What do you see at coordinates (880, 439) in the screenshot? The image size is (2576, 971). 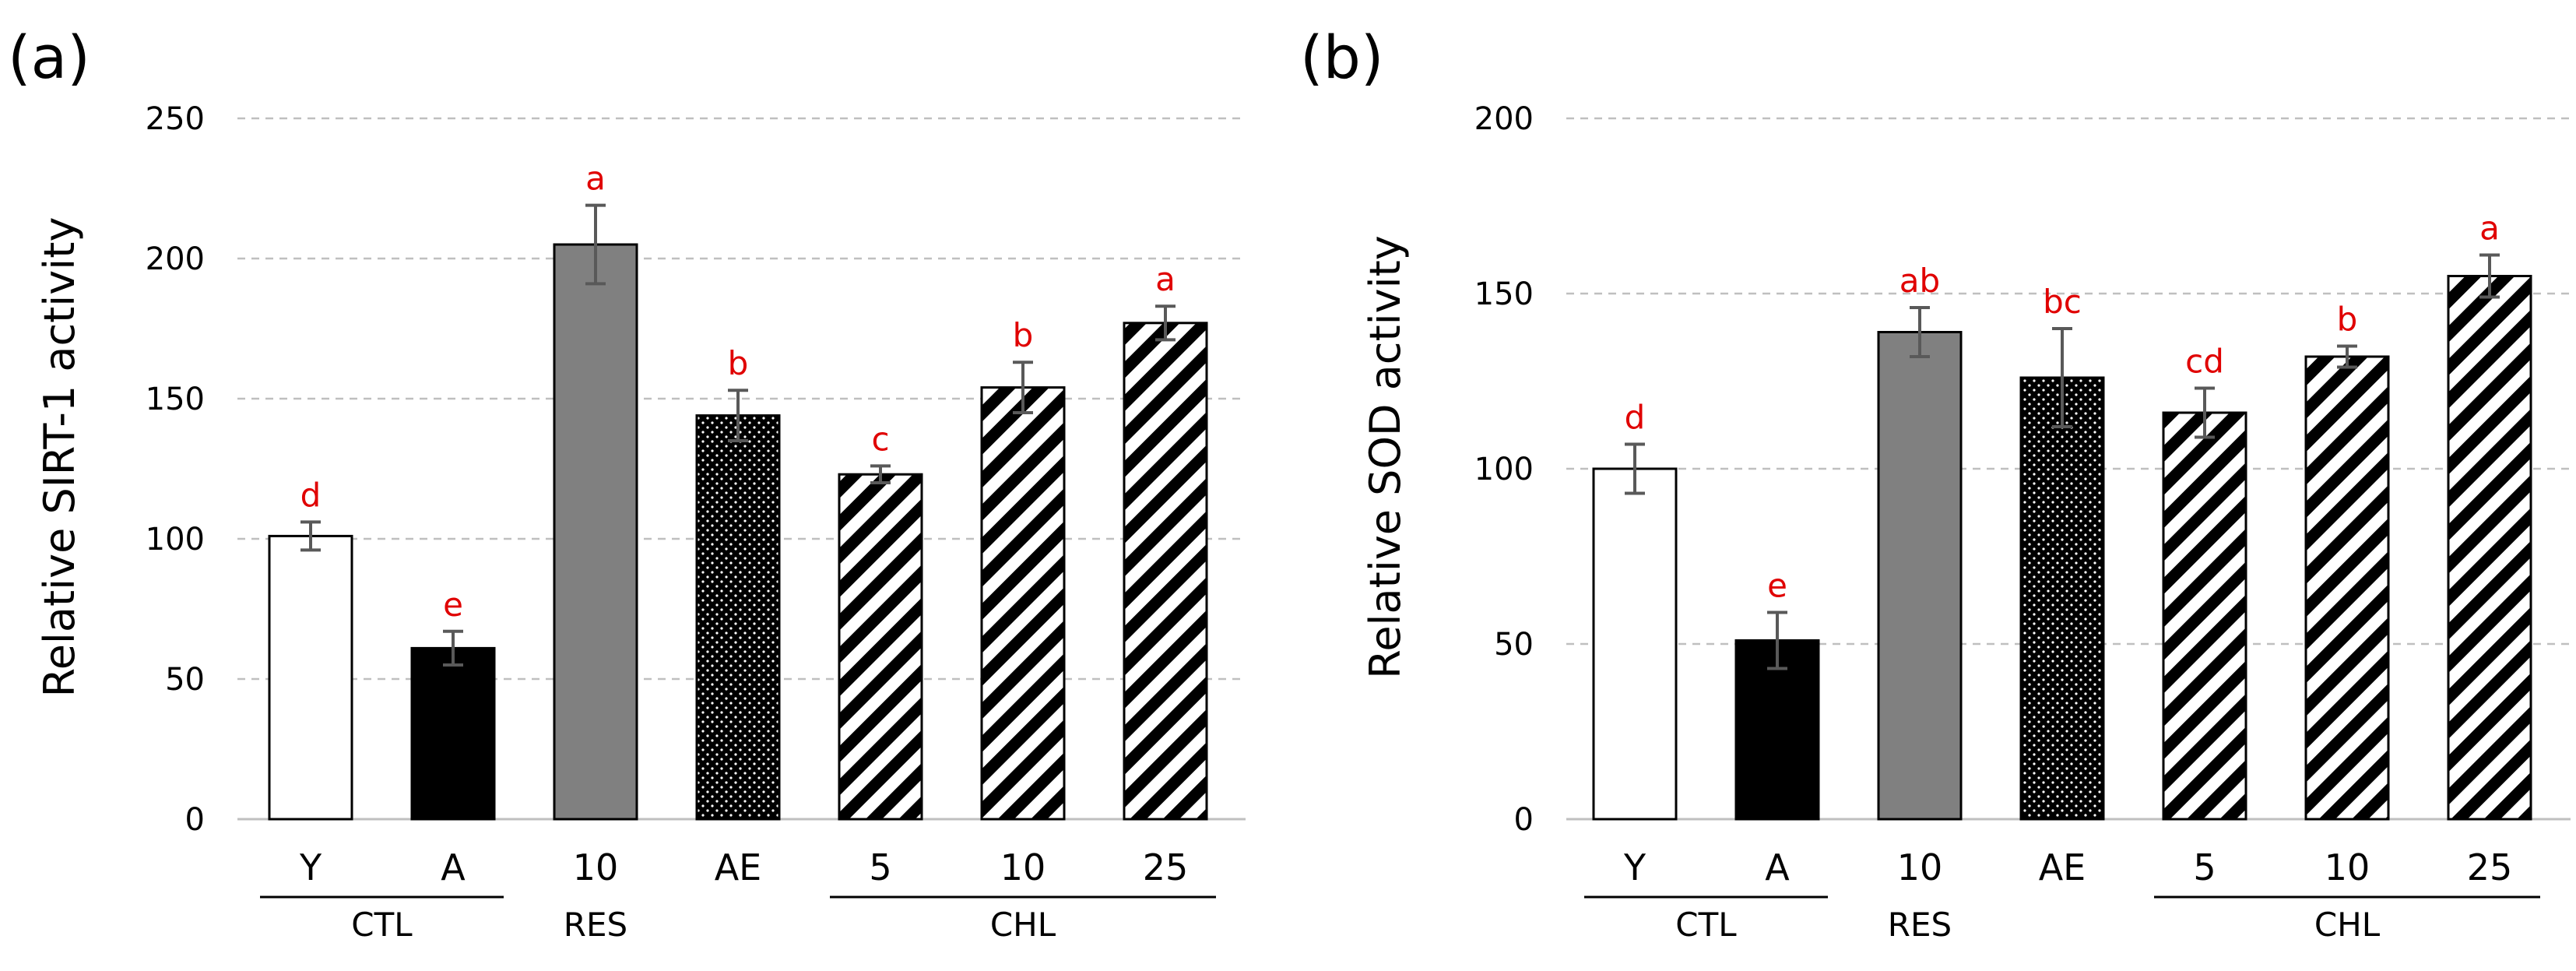 I see `significance-label: c` at bounding box center [880, 439].